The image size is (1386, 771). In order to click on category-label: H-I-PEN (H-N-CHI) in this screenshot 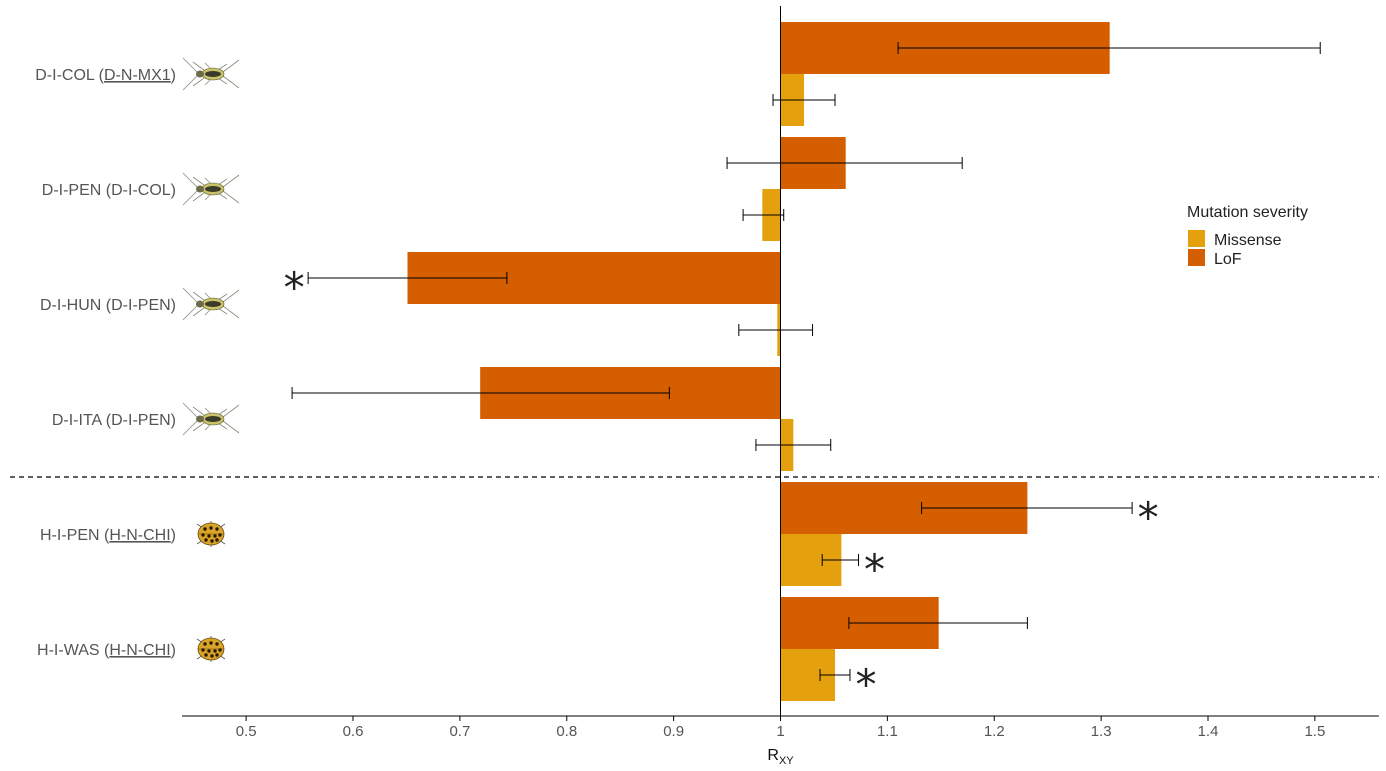, I will do `click(108, 535)`.